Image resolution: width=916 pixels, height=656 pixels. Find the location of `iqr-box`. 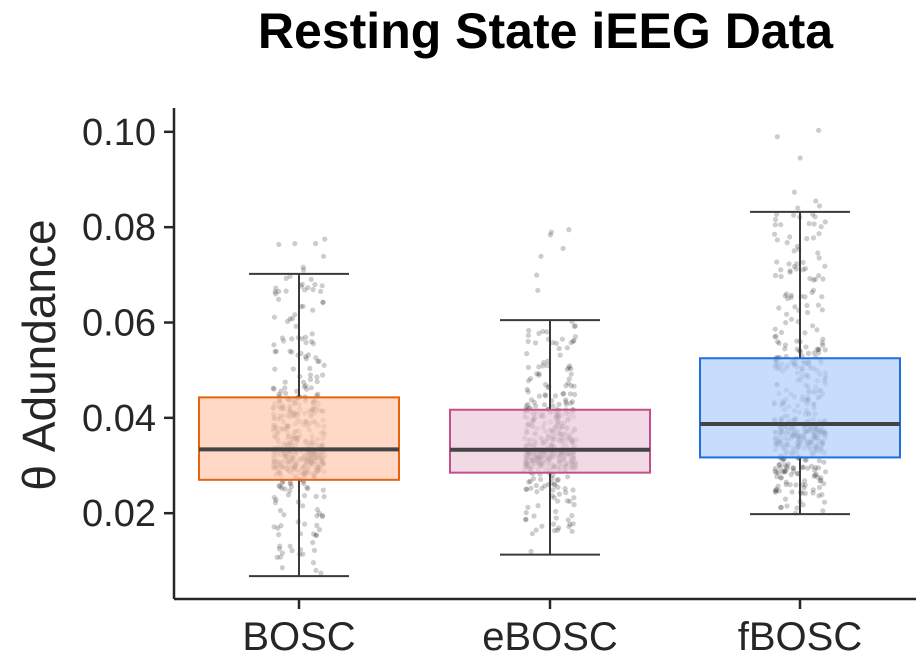

iqr-box is located at coordinates (800, 408).